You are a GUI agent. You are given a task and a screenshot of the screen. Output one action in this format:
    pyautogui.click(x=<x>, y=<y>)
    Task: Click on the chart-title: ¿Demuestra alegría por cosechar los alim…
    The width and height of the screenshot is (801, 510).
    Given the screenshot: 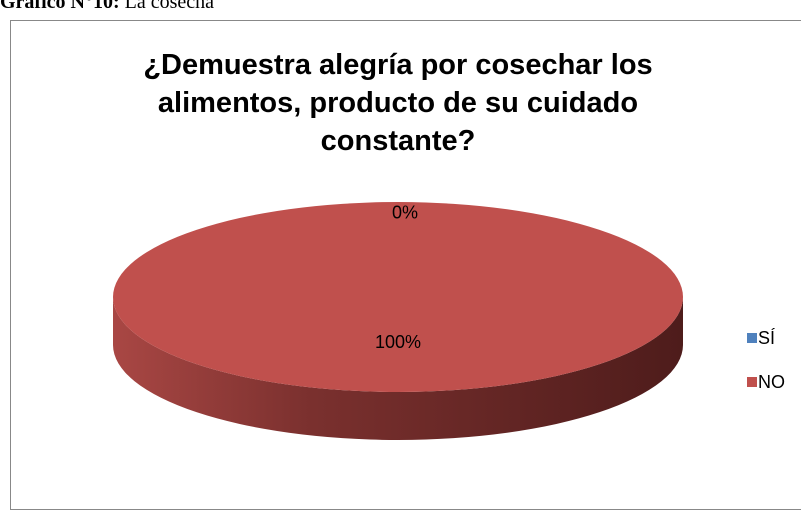 What is the action you would take?
    pyautogui.click(x=398, y=103)
    